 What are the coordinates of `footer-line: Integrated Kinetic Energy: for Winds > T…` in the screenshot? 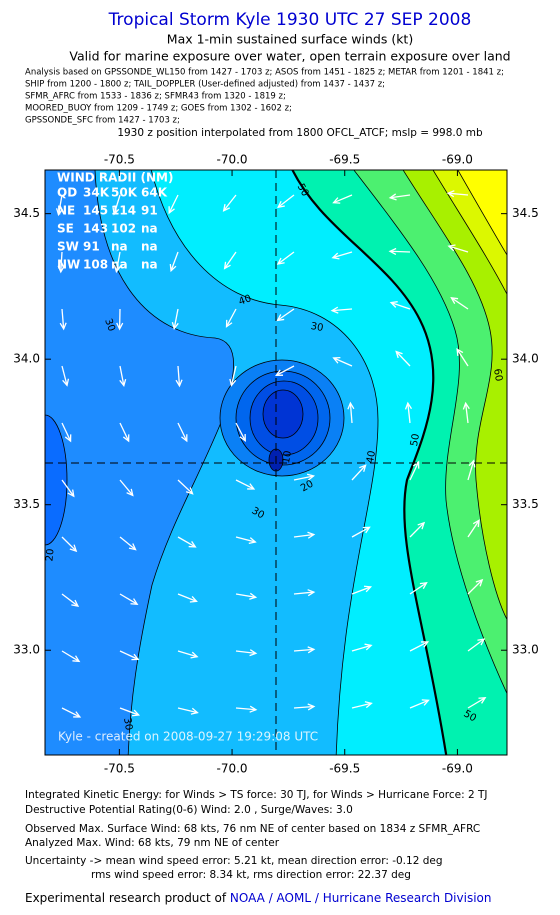 It's located at (256, 795).